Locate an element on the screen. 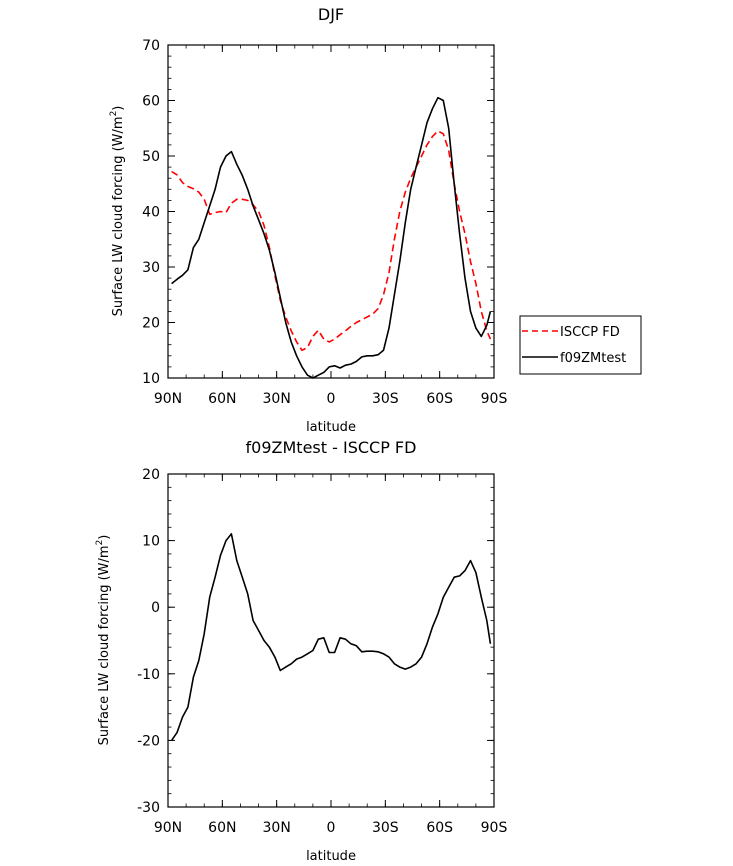 This screenshot has height=866, width=733. panel2-xtick-label: 30N is located at coordinates (277, 828).